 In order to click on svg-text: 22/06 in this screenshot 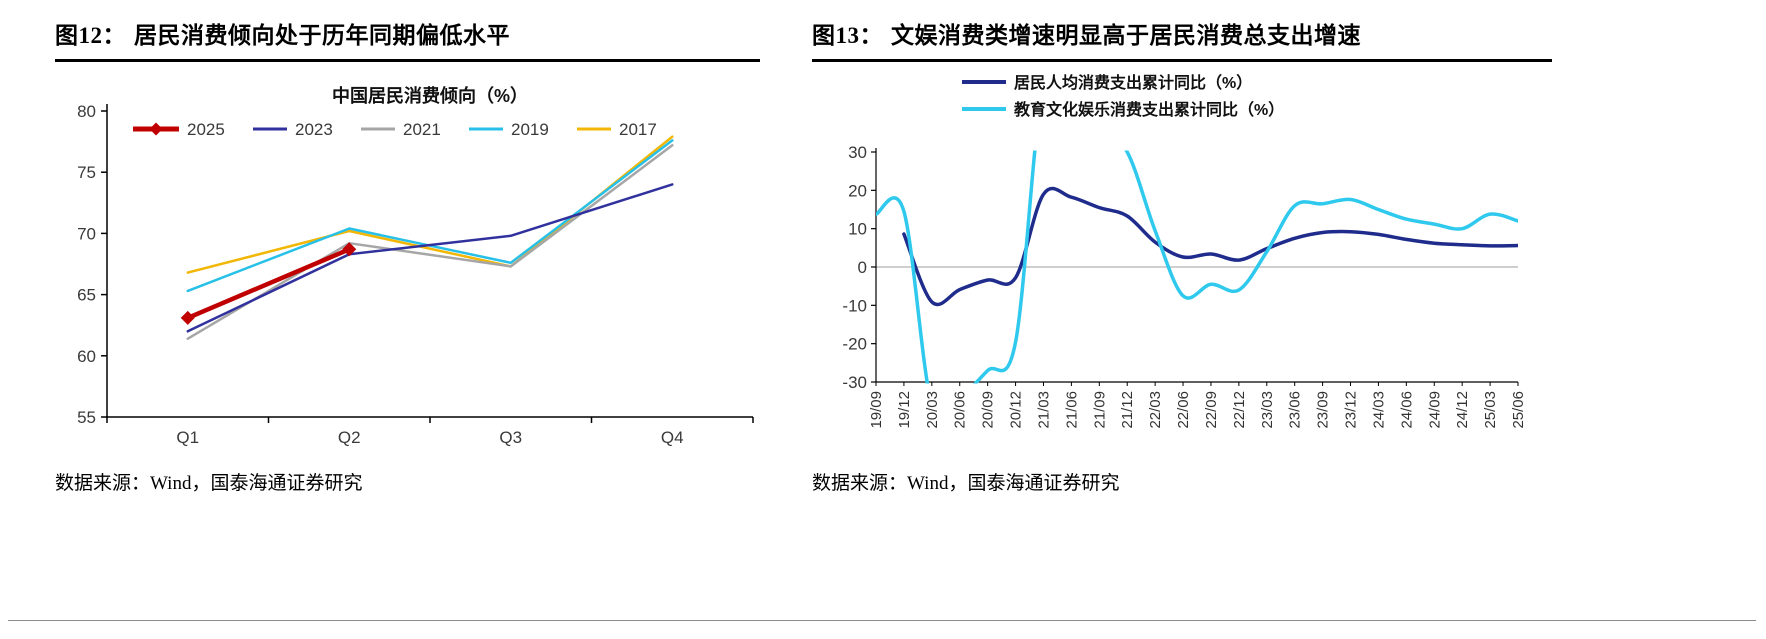, I will do `click(1183, 410)`.